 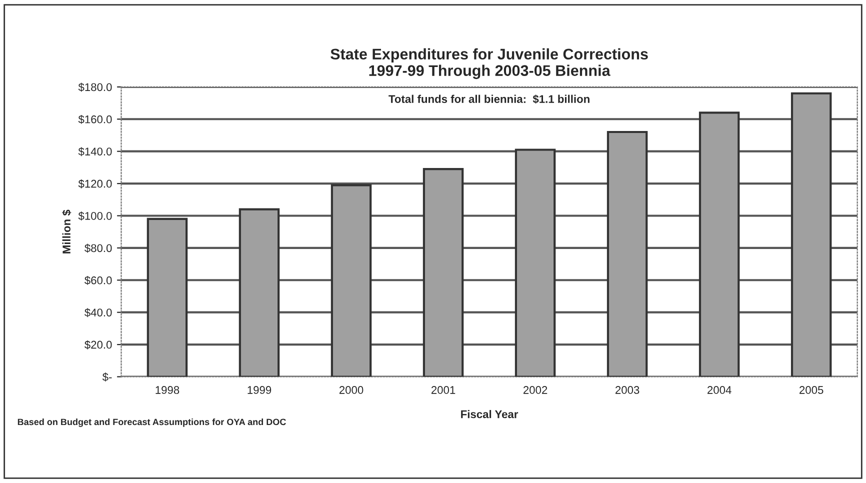 I want to click on y-tick-label: $120.0, so click(x=95, y=183).